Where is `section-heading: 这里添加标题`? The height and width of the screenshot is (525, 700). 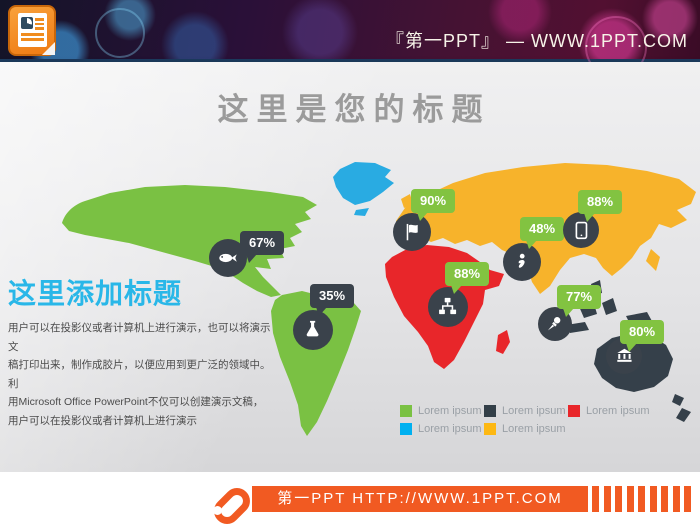 section-heading: 这里添加标题 is located at coordinates (95, 293).